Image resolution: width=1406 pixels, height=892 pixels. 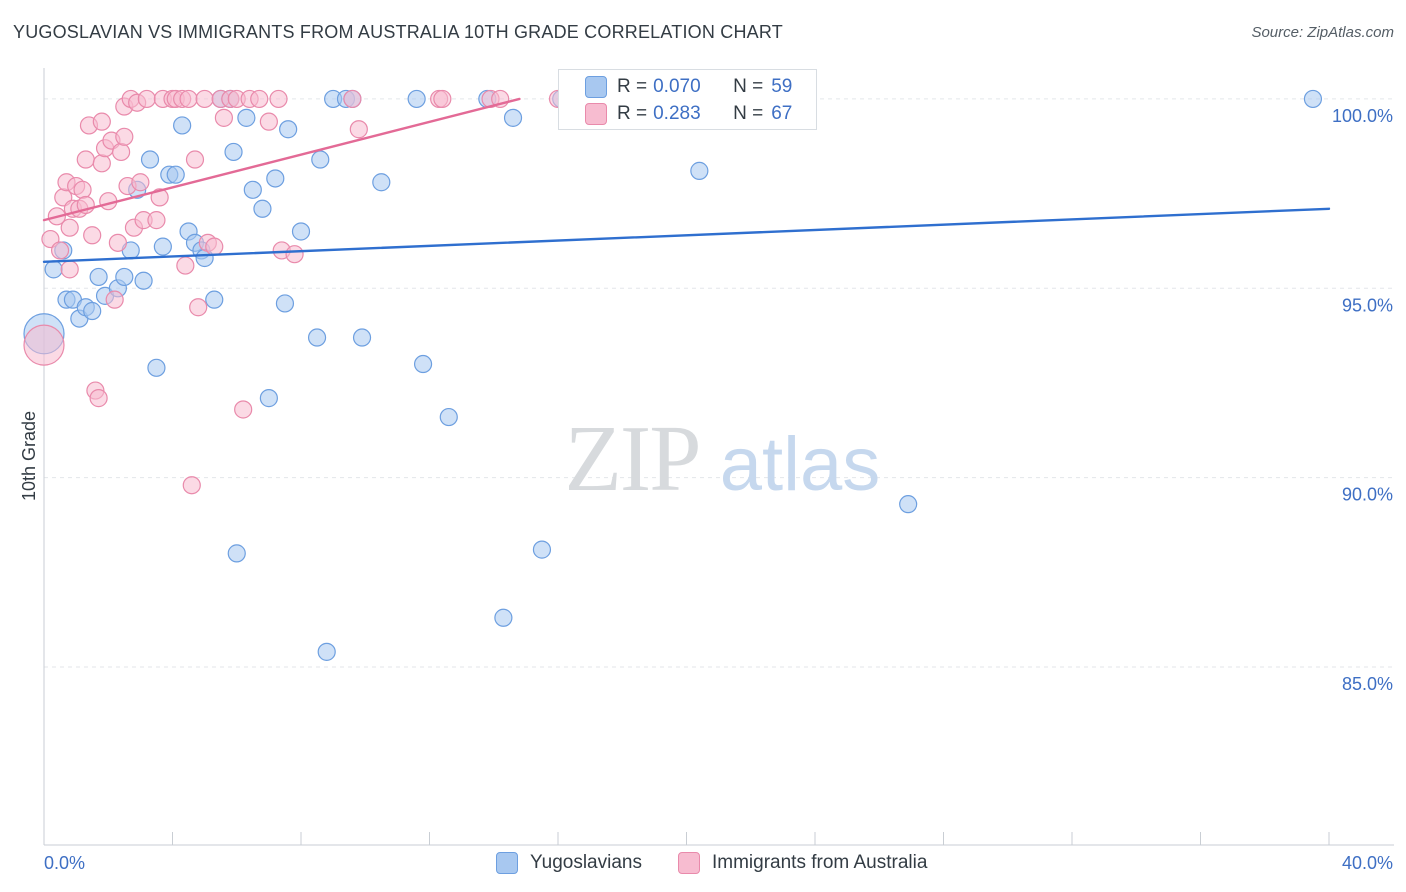 I want to click on y-tick-label: 85.0%, so click(x=1367, y=684).